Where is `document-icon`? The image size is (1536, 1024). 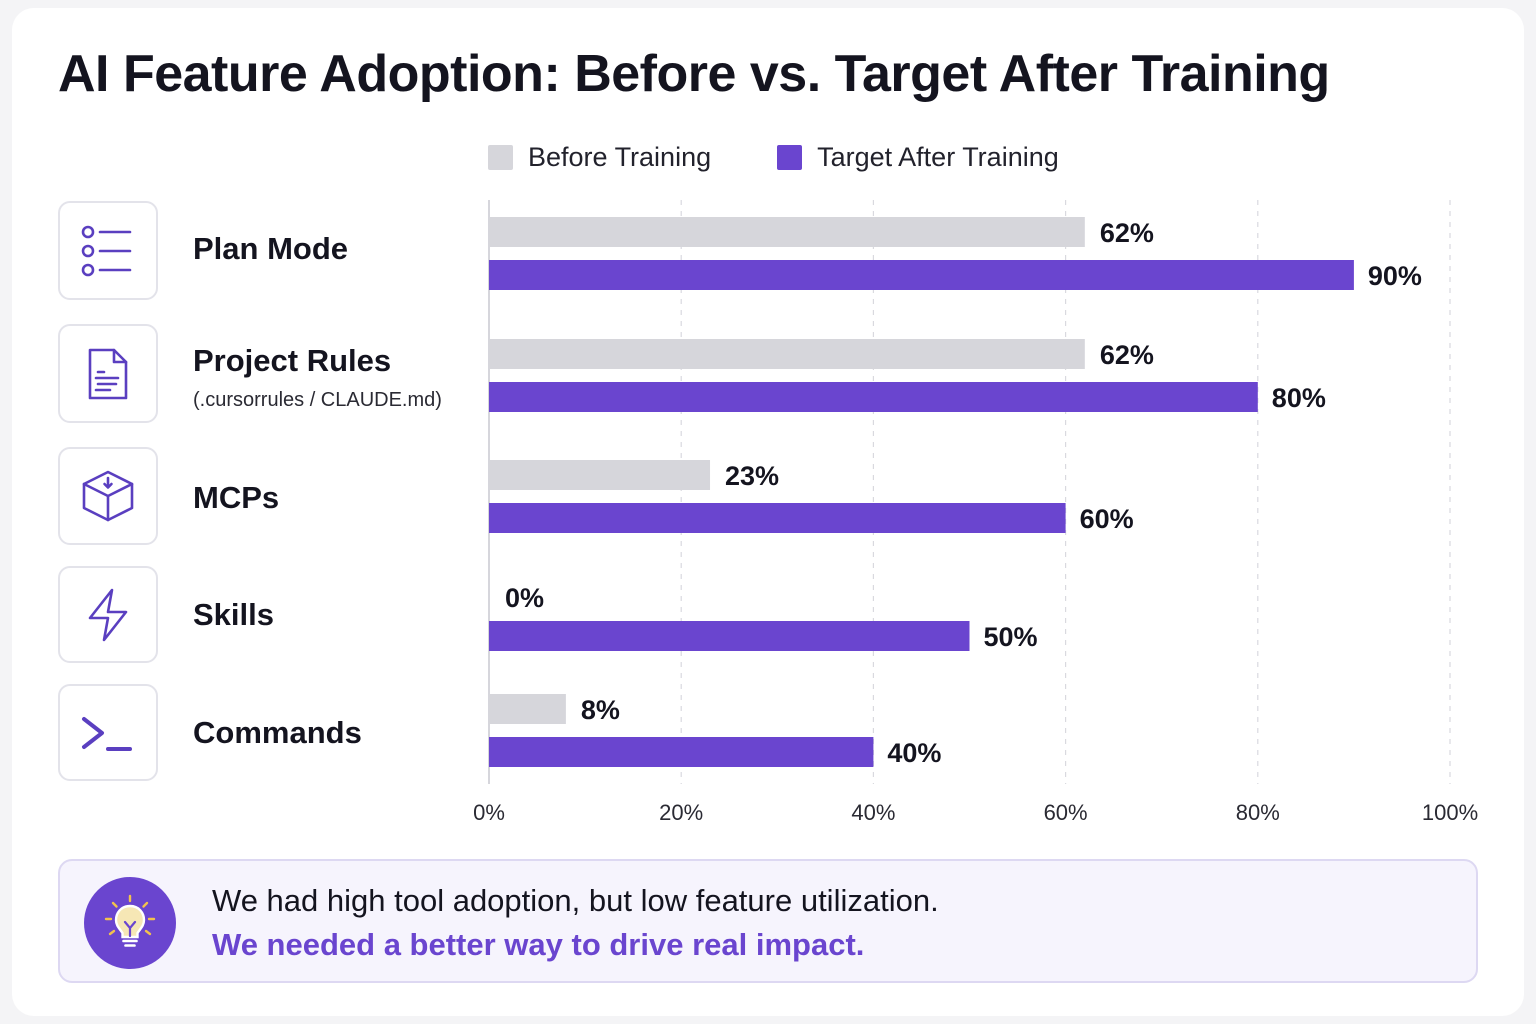
document-icon is located at coordinates (108, 373).